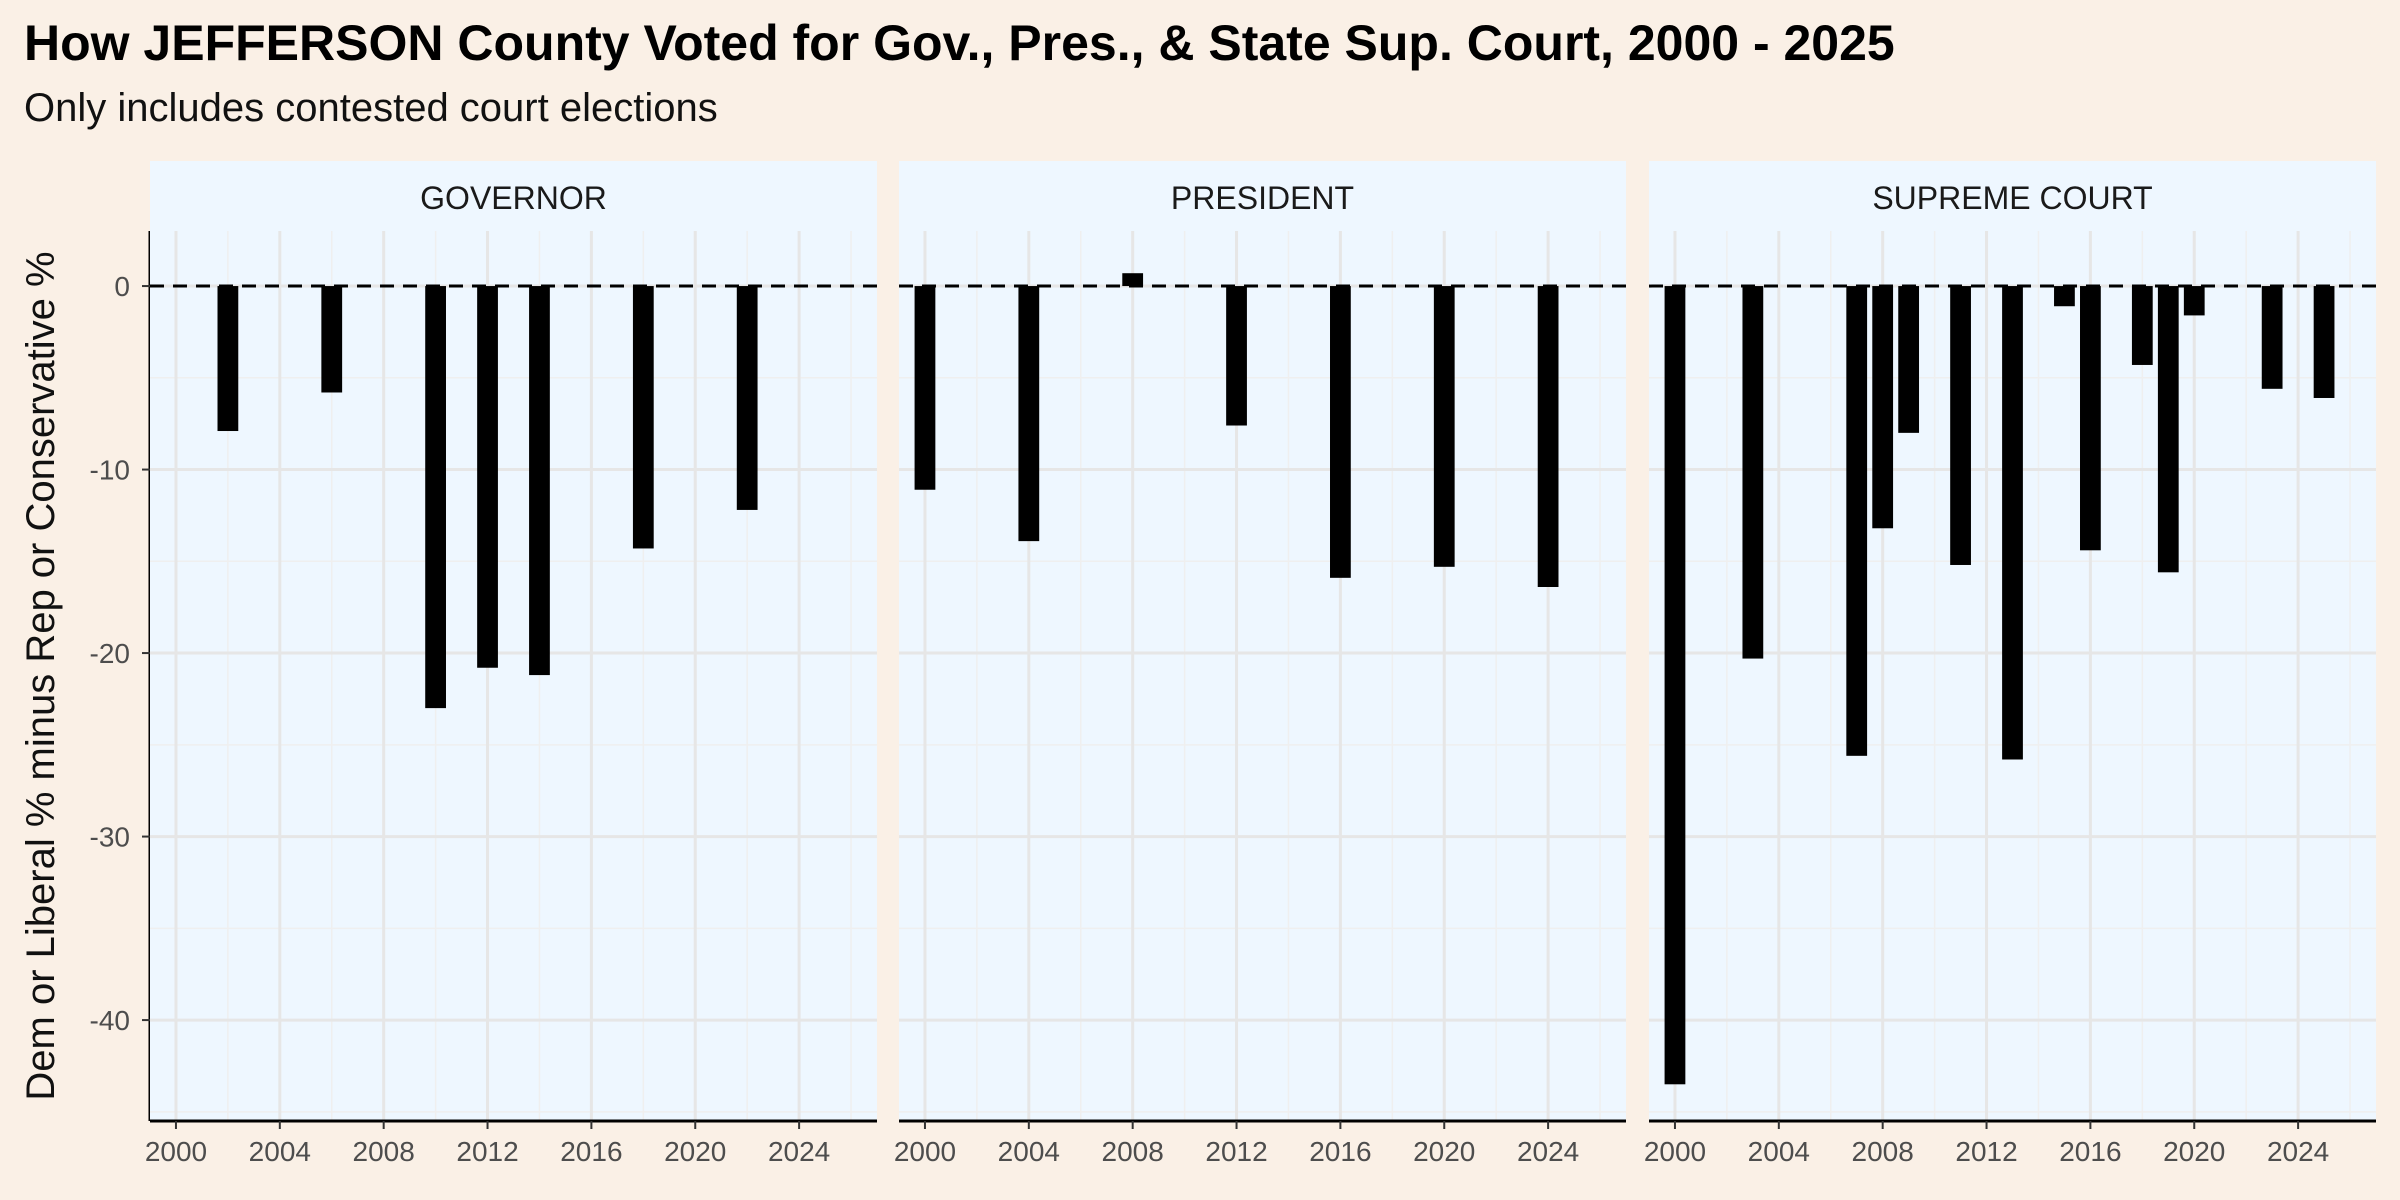 The image size is (2400, 1200). I want to click on panel-strip-label: SUPREME COURT, so click(2012, 198).